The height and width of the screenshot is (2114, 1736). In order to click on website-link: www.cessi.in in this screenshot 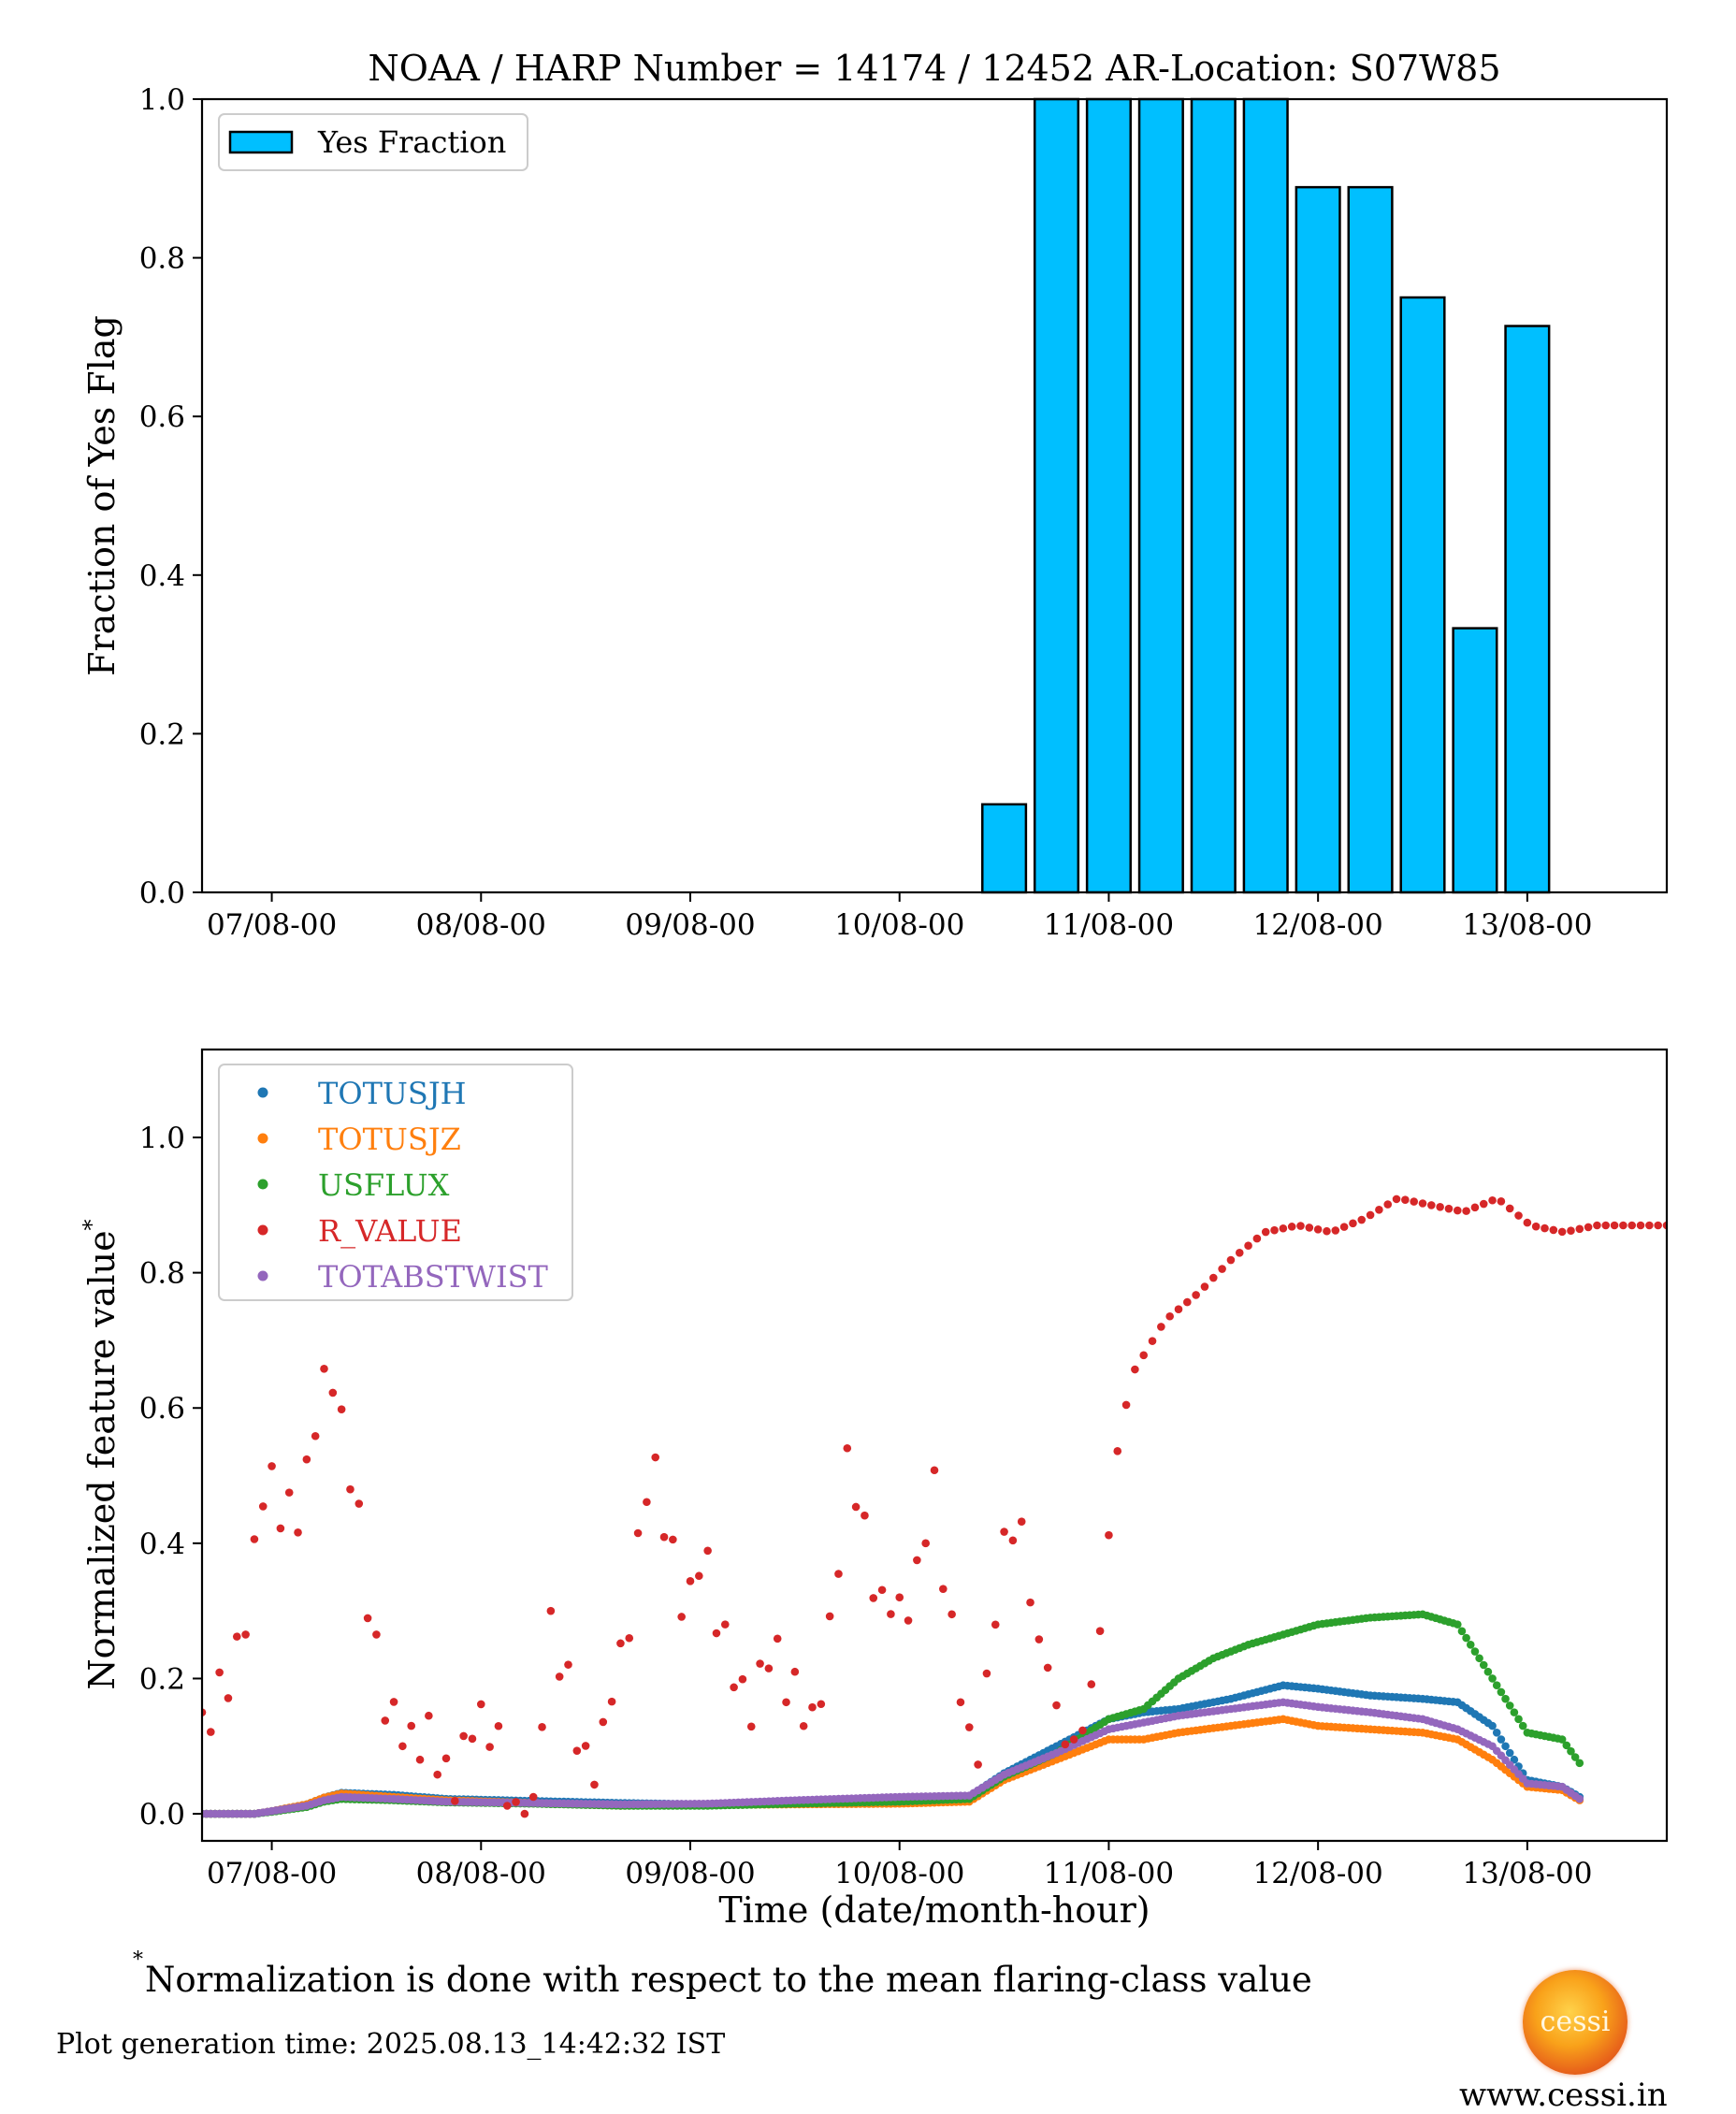, I will do `click(1563, 2095)`.